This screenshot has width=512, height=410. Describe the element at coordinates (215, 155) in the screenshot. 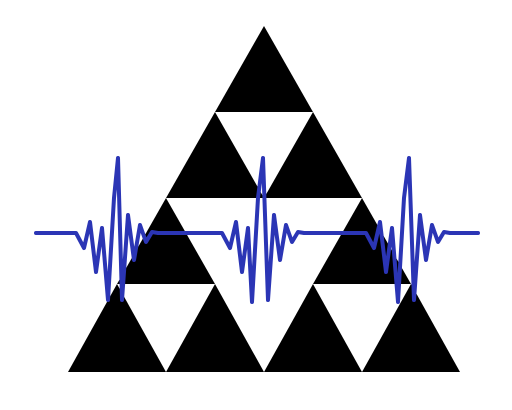

I see `triangle-row2-left` at that location.